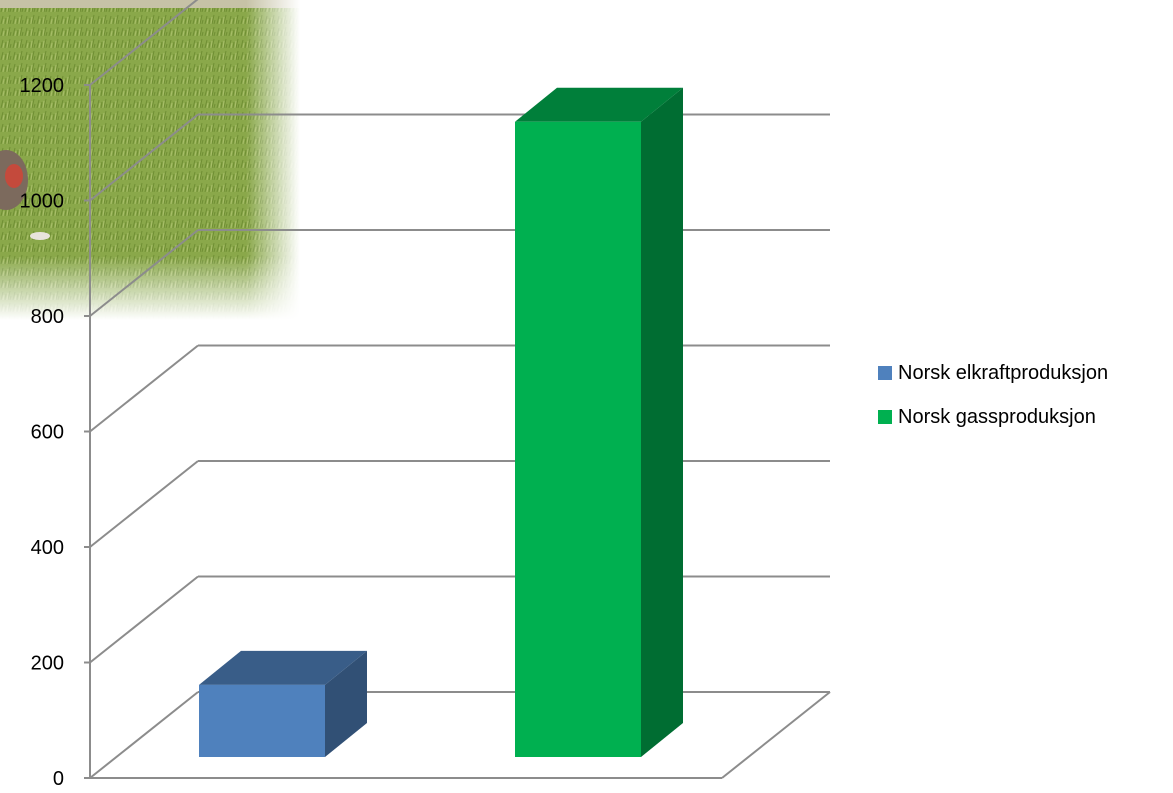 This screenshot has height=793, width=1173. What do you see at coordinates (1003, 372) in the screenshot?
I see `legend-label-elkraft: Norsk elkraftproduksjon` at bounding box center [1003, 372].